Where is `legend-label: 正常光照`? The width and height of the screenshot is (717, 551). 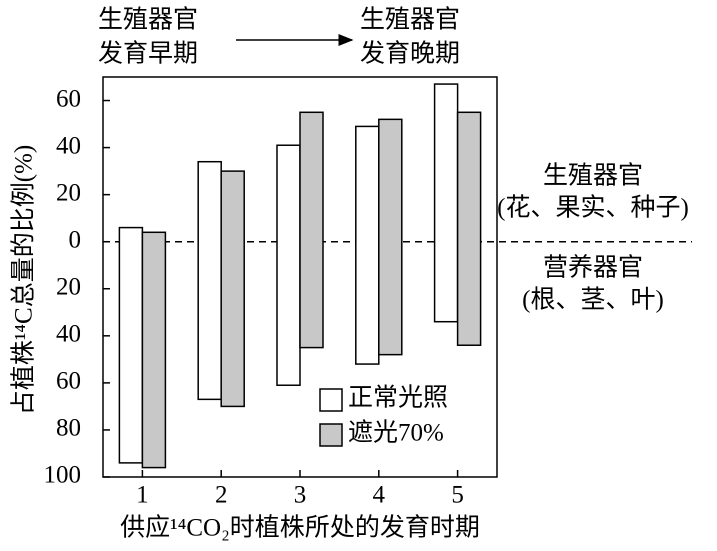
legend-label: 正常光照 is located at coordinates (398, 398).